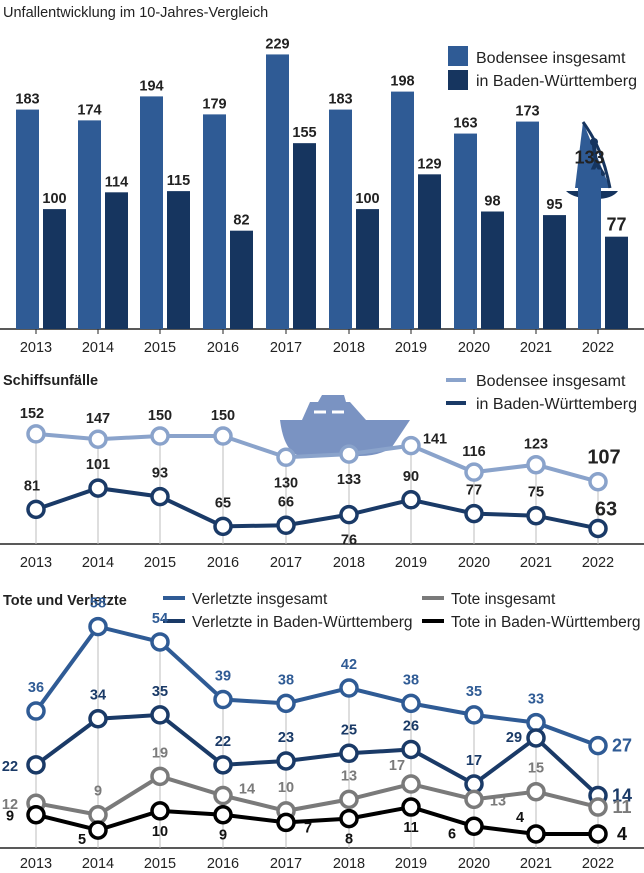 This screenshot has height=873, width=644. What do you see at coordinates (160, 832) in the screenshot?
I see `dead-bw-value-label: 10` at bounding box center [160, 832].